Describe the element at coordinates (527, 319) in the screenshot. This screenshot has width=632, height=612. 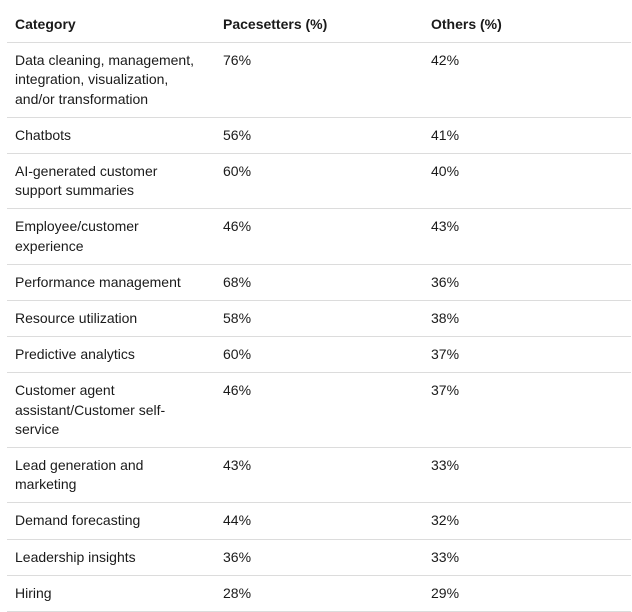
I see `others-cell: 38%` at that location.